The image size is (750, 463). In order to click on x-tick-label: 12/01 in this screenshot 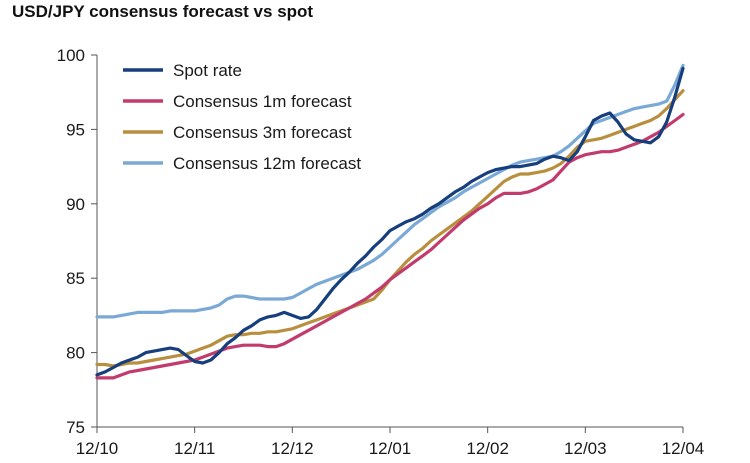, I will do `click(390, 448)`.